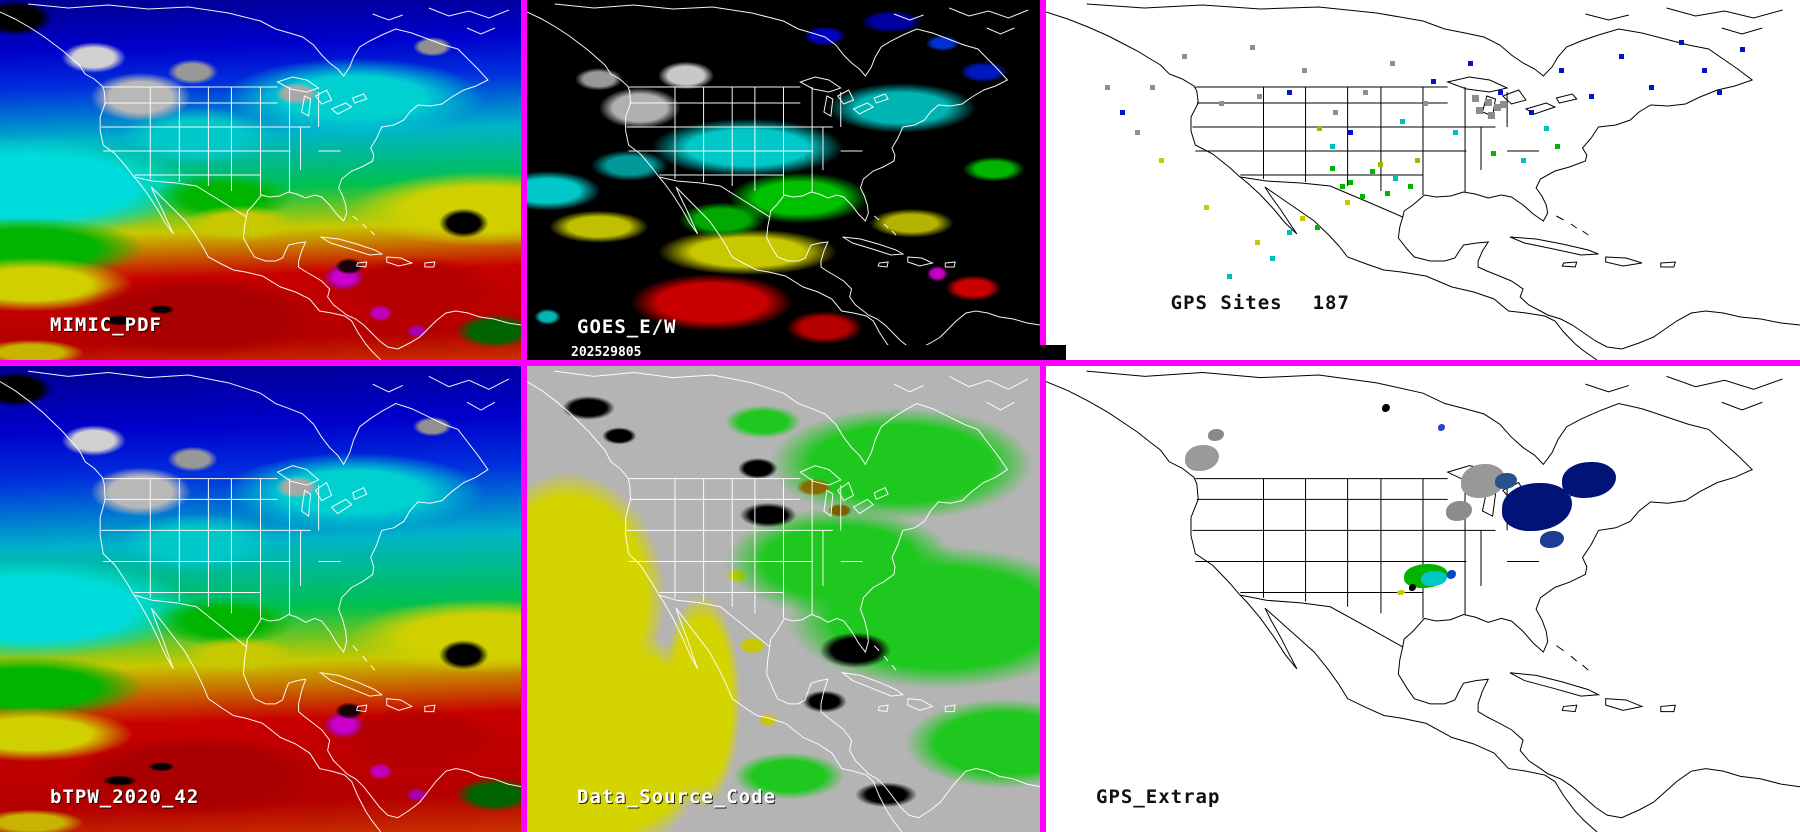 This screenshot has height=832, width=1800. Describe the element at coordinates (606, 352) in the screenshot. I see `timestamp-text: 202529805` at that location.